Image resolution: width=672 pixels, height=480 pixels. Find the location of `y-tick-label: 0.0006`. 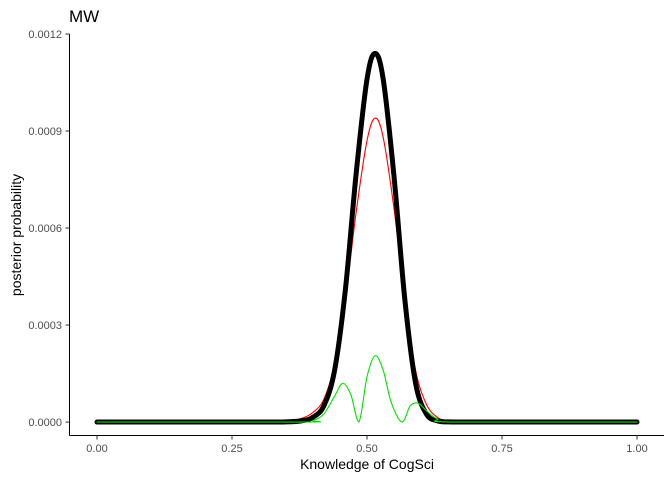

y-tick-label: 0.0006 is located at coordinates (45, 229).